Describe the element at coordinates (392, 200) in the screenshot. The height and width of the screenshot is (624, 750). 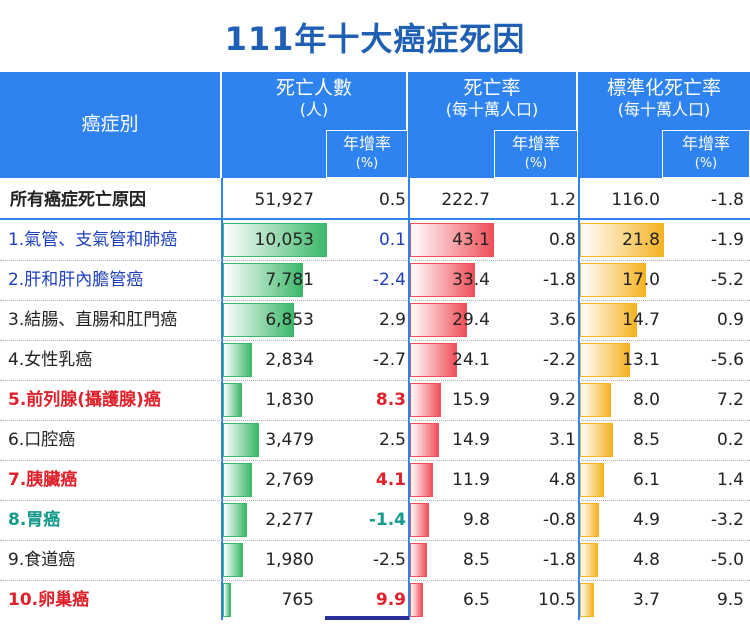
I see `total-deaths-yoy: 0.5` at that location.